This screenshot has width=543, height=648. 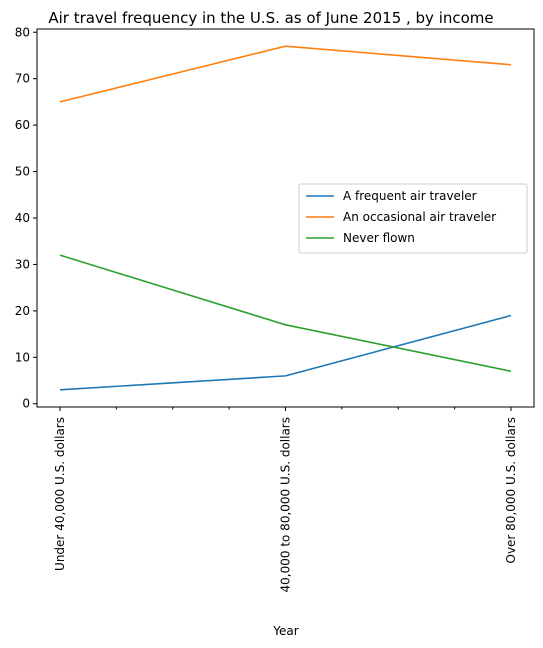 I want to click on y-tick-label: 20, so click(x=22, y=311).